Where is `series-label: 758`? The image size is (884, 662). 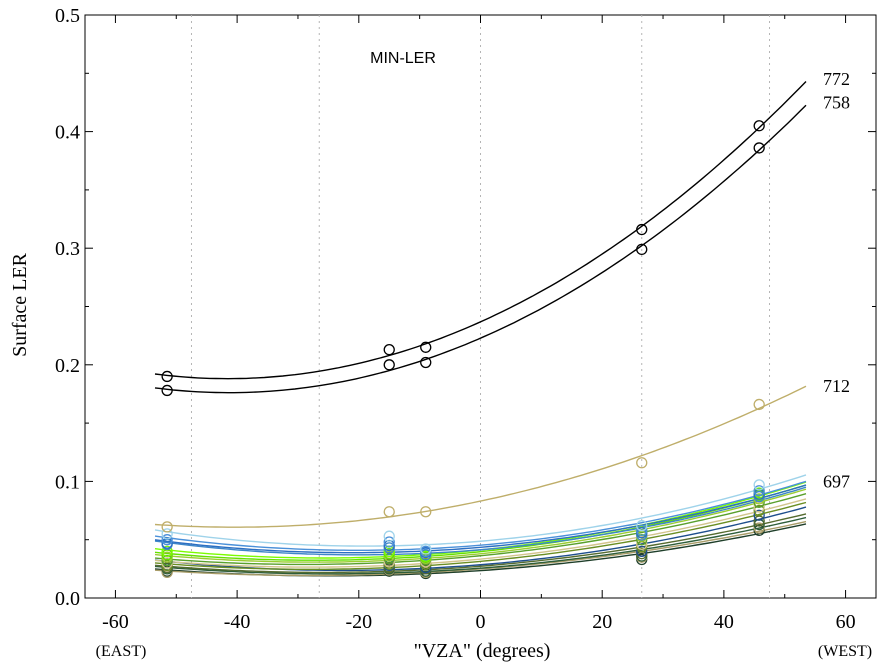
series-label: 758 is located at coordinates (836, 102).